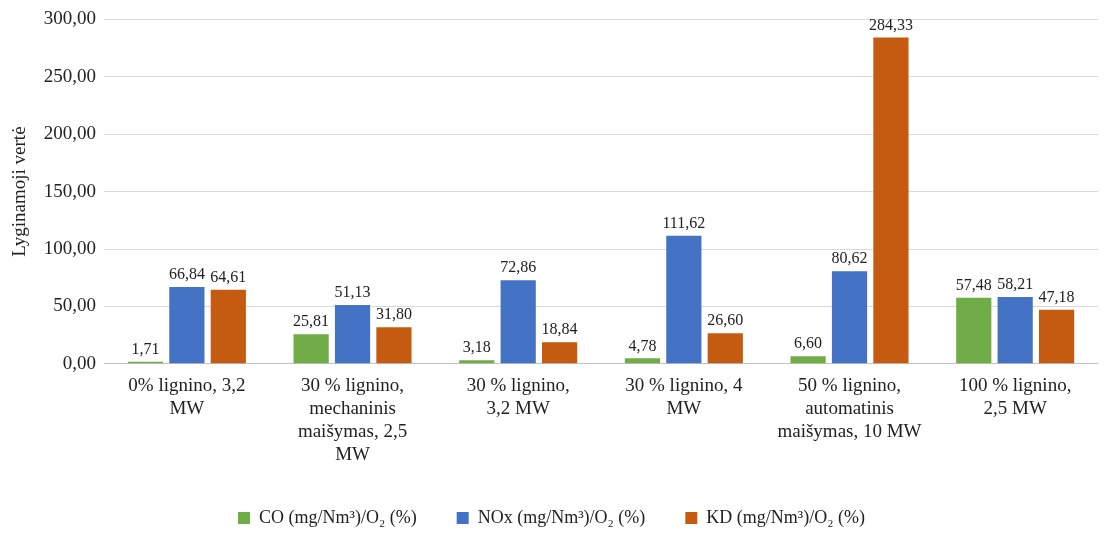 Image resolution: width=1118 pixels, height=537 pixels. I want to click on x-tick-label: 100 % lignino, 2,5 MW, so click(1015, 396).